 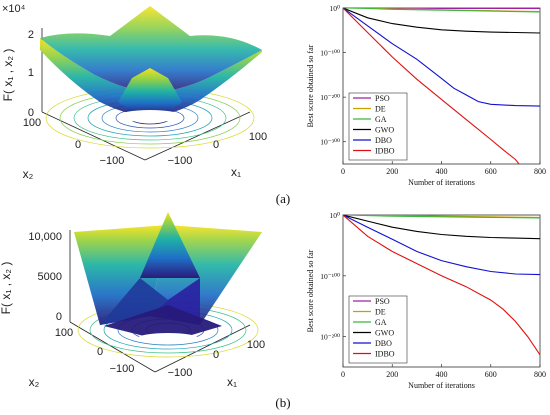 I want to click on z-tick-label: 5000, so click(x=50, y=277).